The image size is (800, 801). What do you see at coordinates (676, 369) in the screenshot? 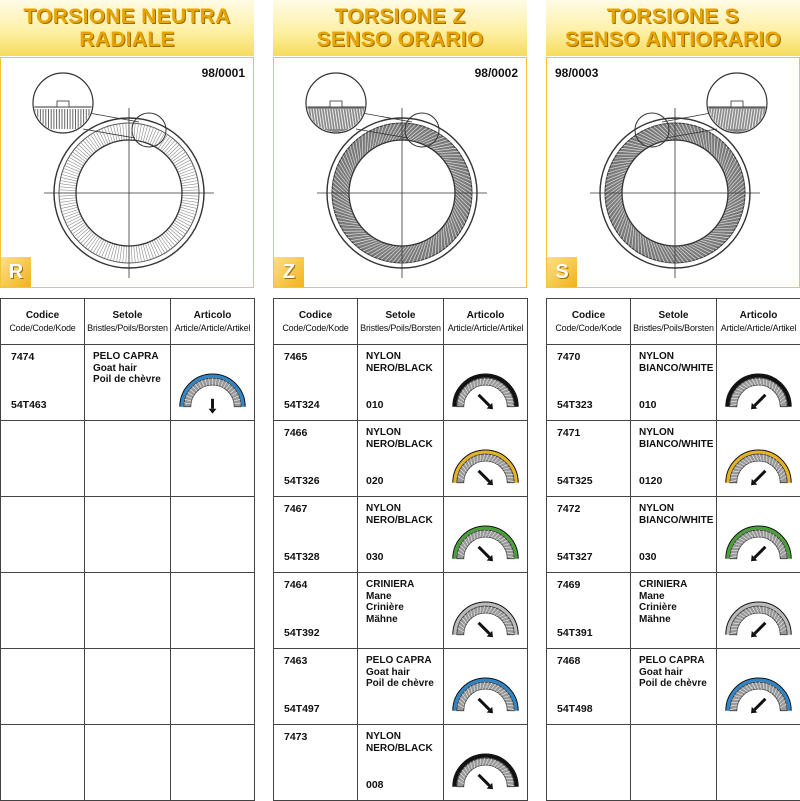
I see `bristle-line-2: BIANCO/WHITE` at bounding box center [676, 369].